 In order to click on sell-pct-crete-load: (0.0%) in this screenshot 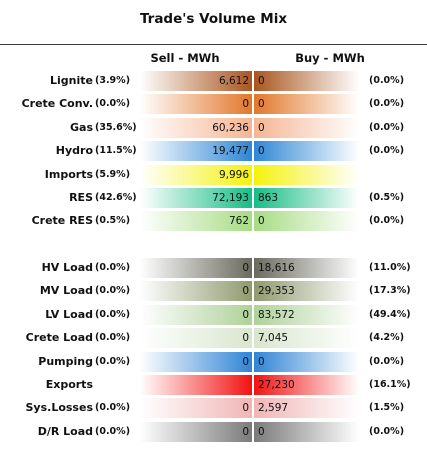, I will do `click(113, 338)`.